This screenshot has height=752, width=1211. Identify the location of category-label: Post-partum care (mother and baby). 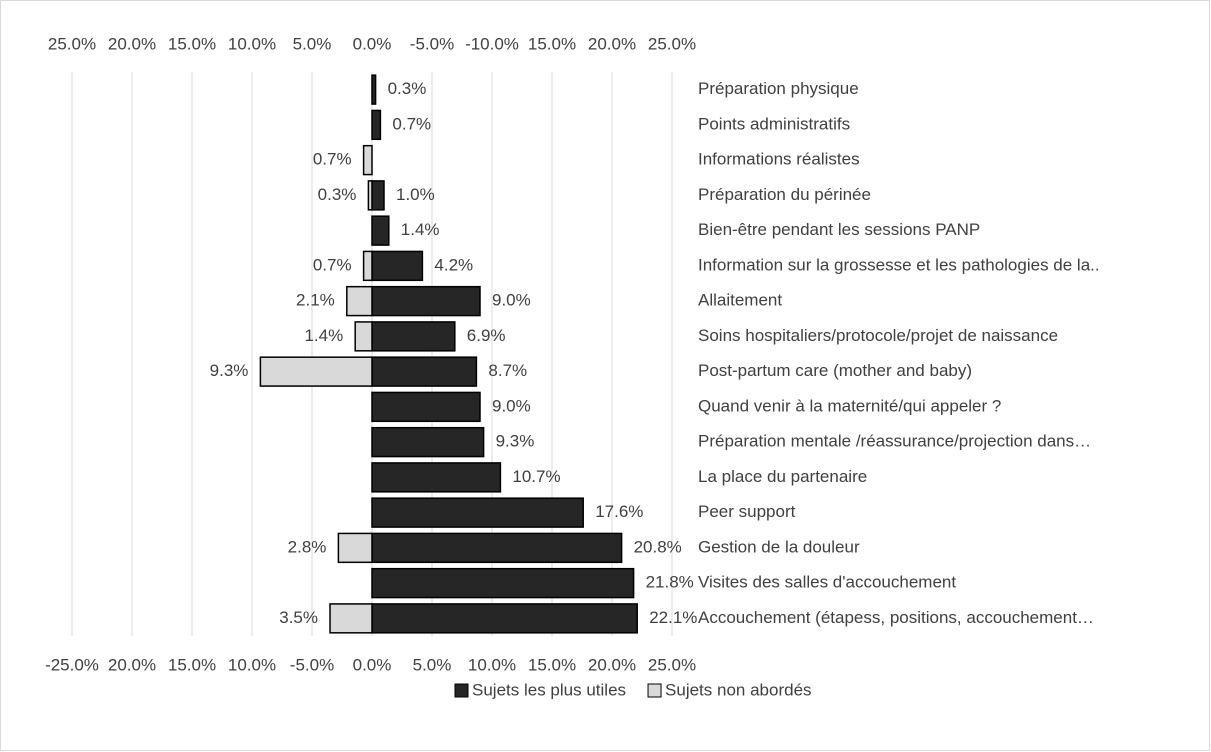
(835, 370).